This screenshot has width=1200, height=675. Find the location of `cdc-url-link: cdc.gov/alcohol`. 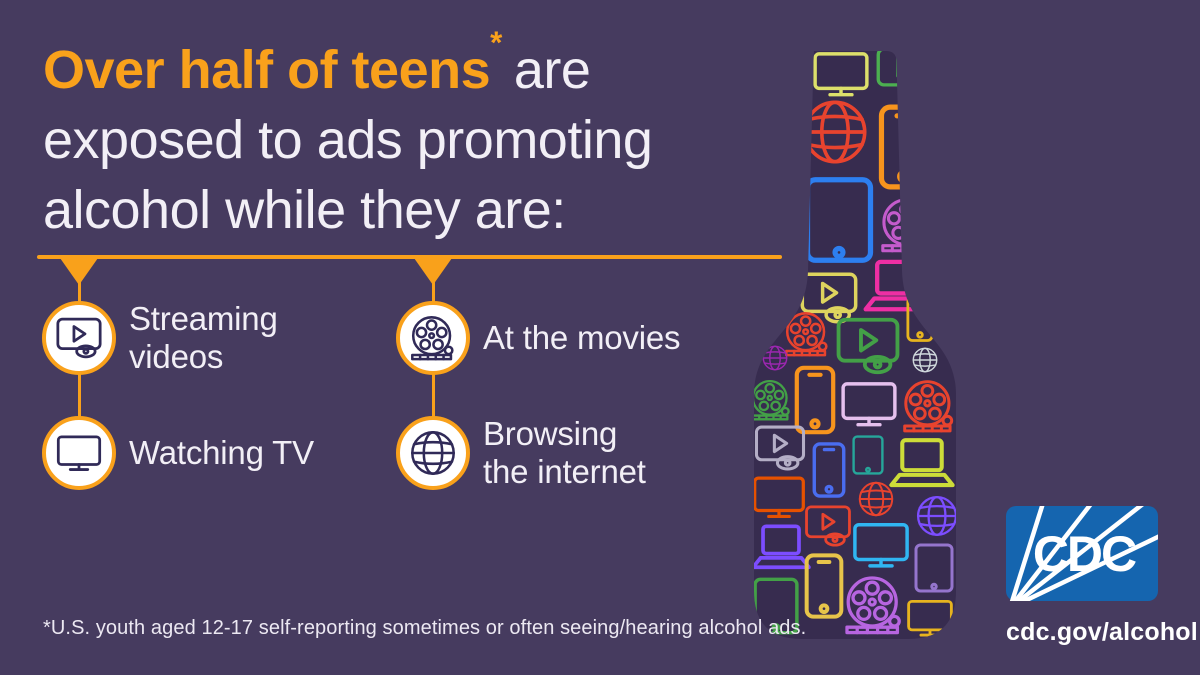

cdc-url-link: cdc.gov/alcohol is located at coordinates (1102, 632).